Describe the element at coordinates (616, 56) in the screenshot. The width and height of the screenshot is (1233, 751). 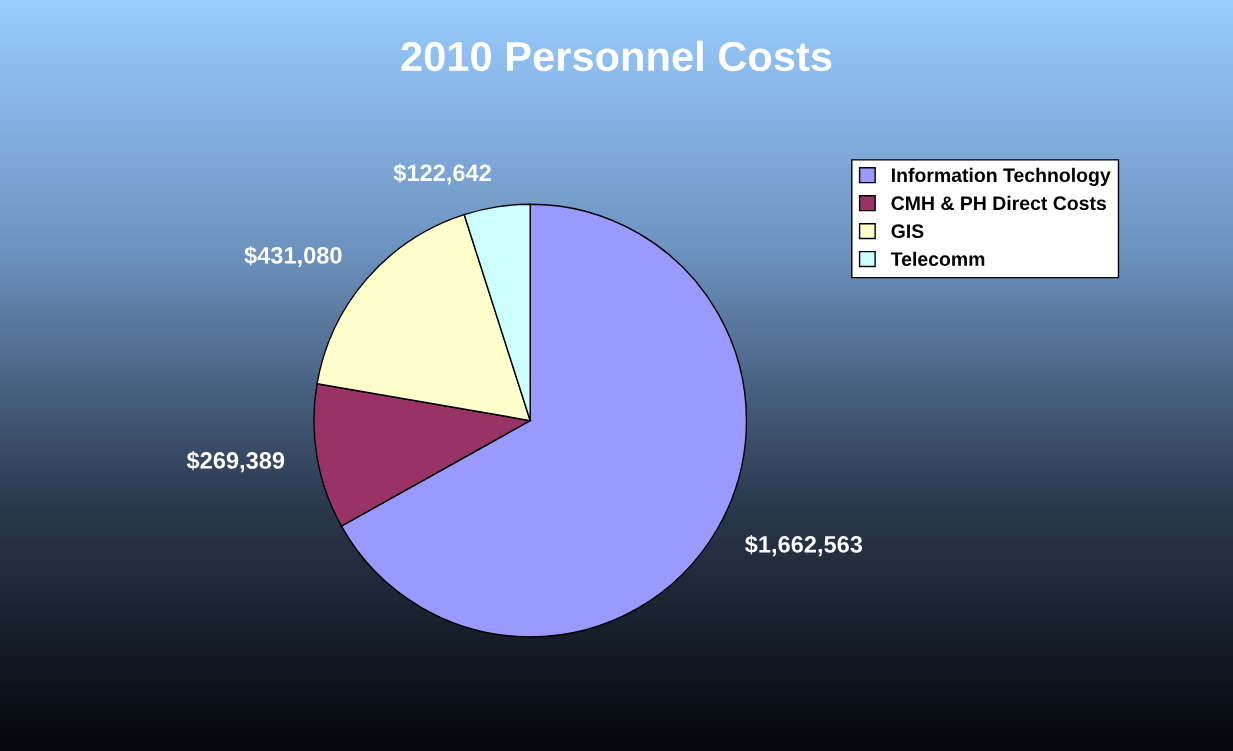
I see `chart-title: 2010 Personnel Costs` at that location.